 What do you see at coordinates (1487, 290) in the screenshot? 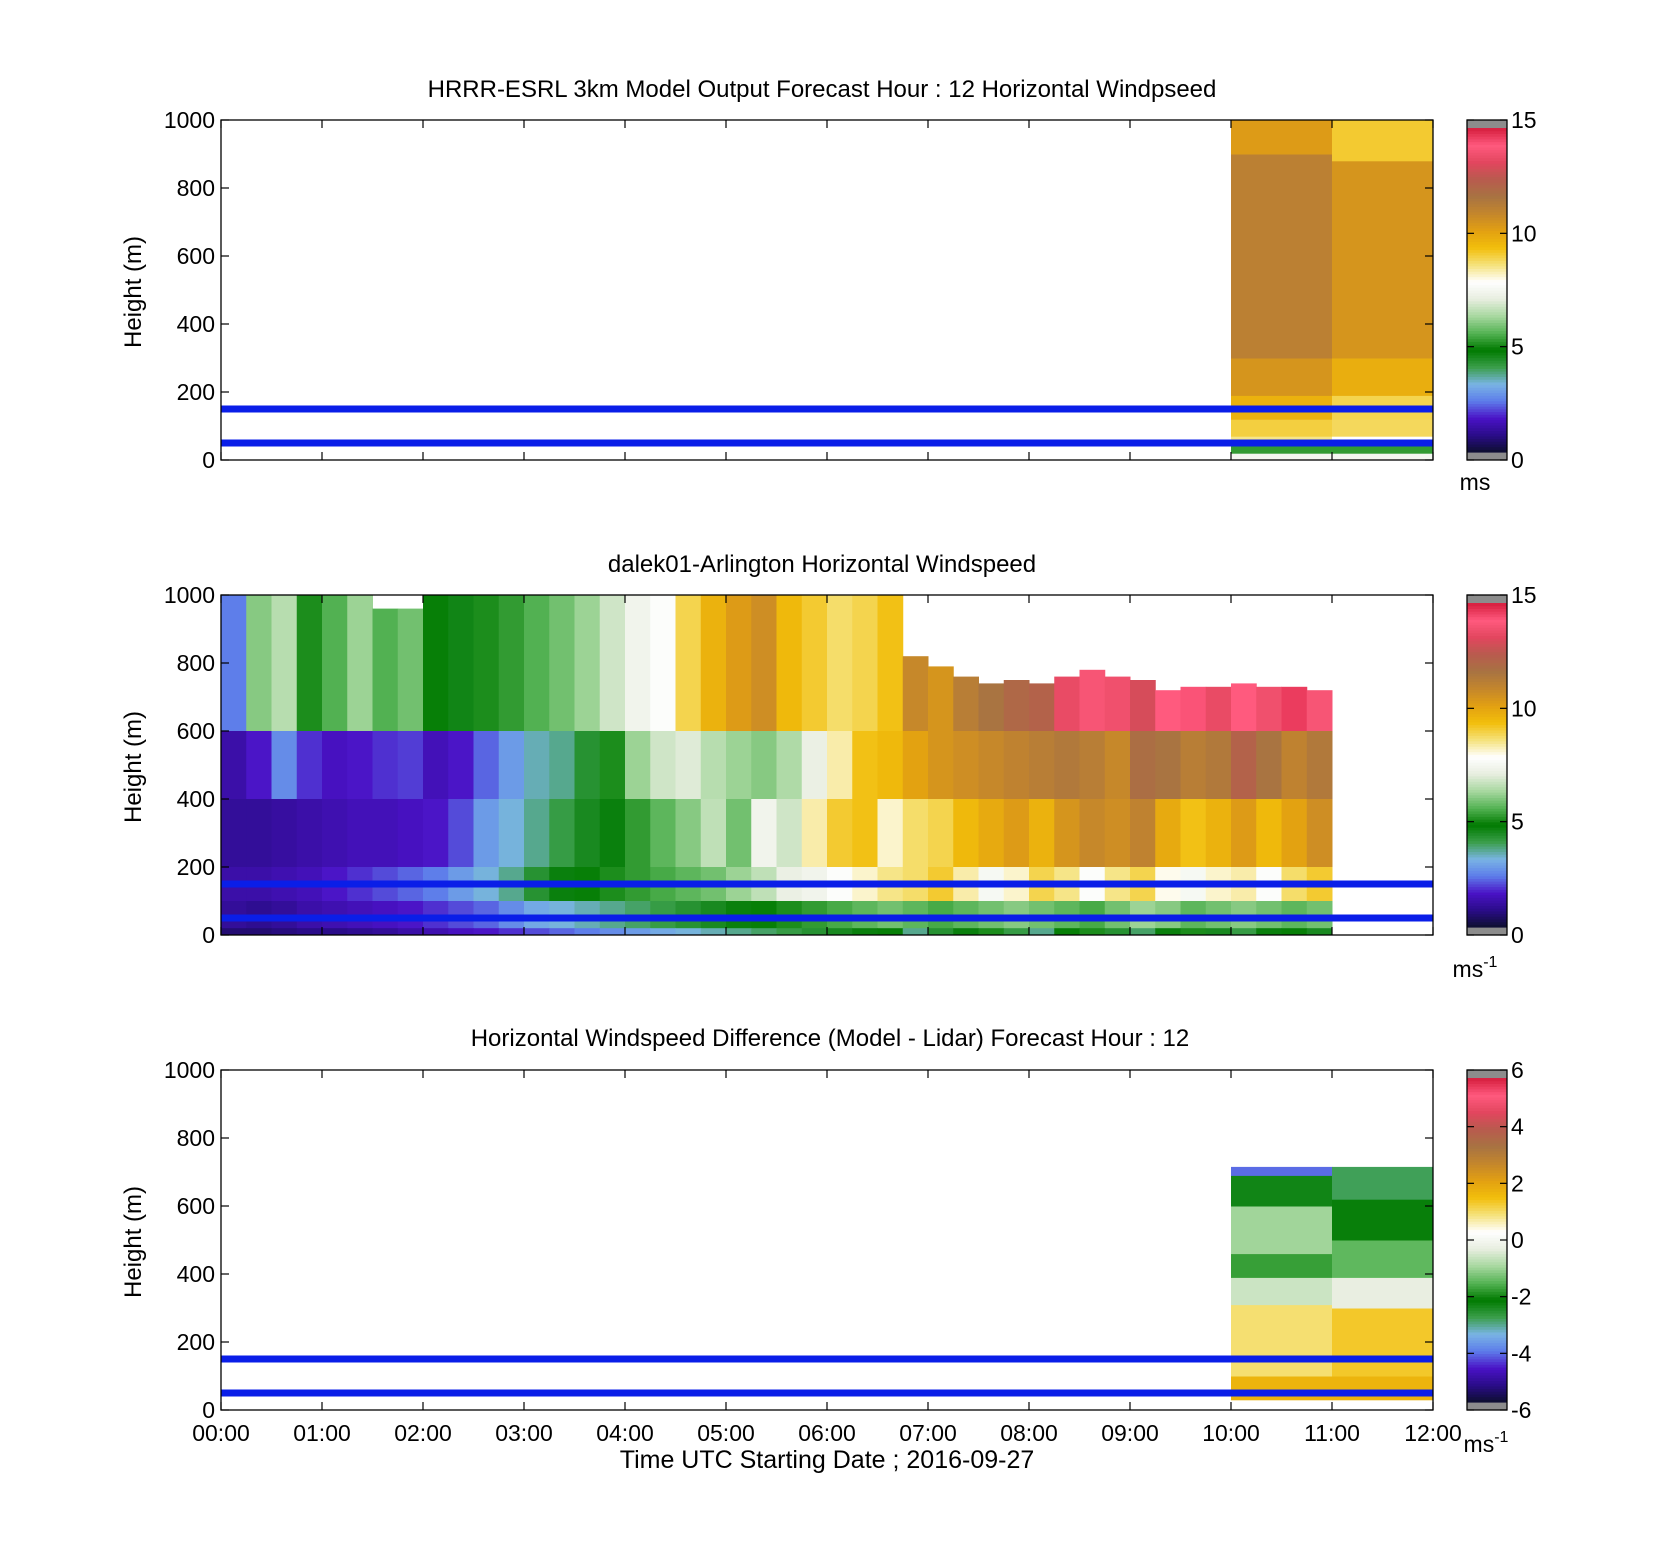
I see `colorbar-frame` at bounding box center [1487, 290].